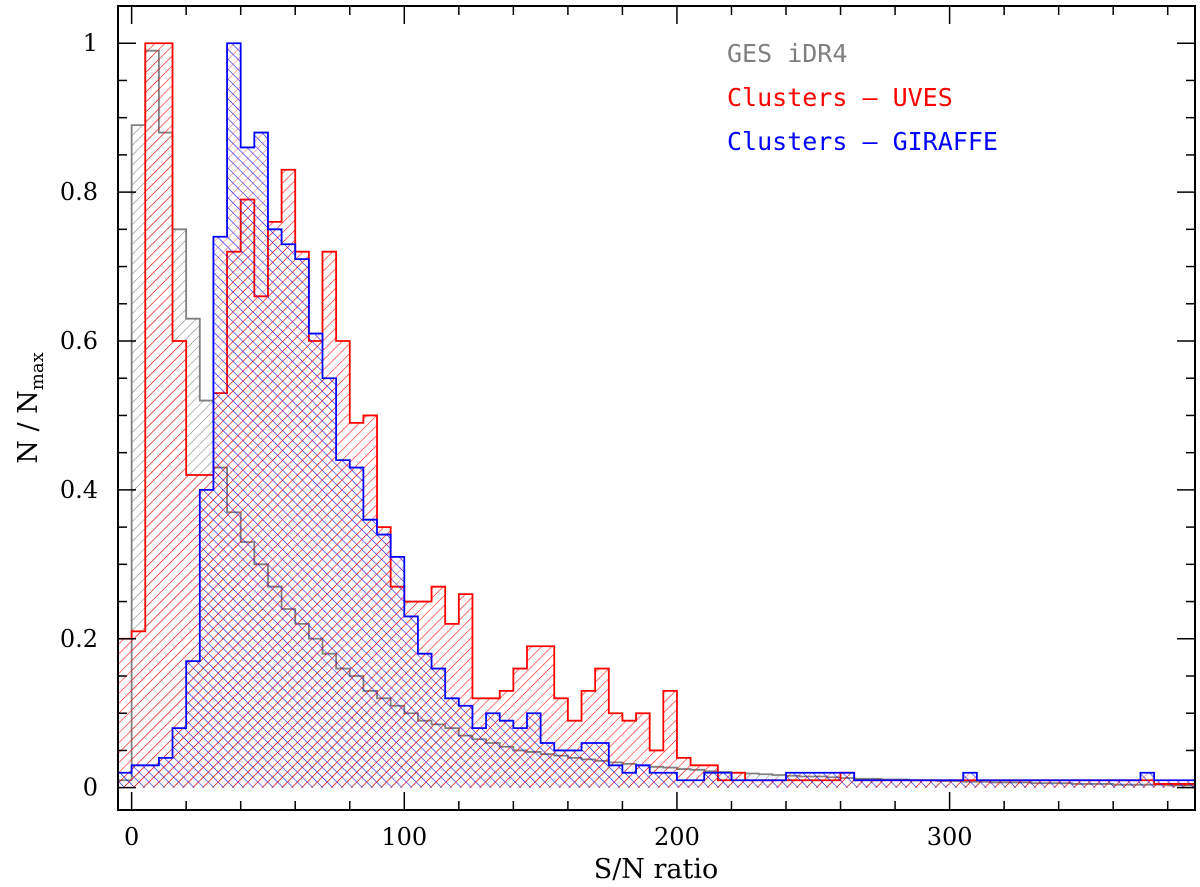 The height and width of the screenshot is (887, 1200). Describe the element at coordinates (677, 837) in the screenshot. I see `x-tick-label: 200` at that location.